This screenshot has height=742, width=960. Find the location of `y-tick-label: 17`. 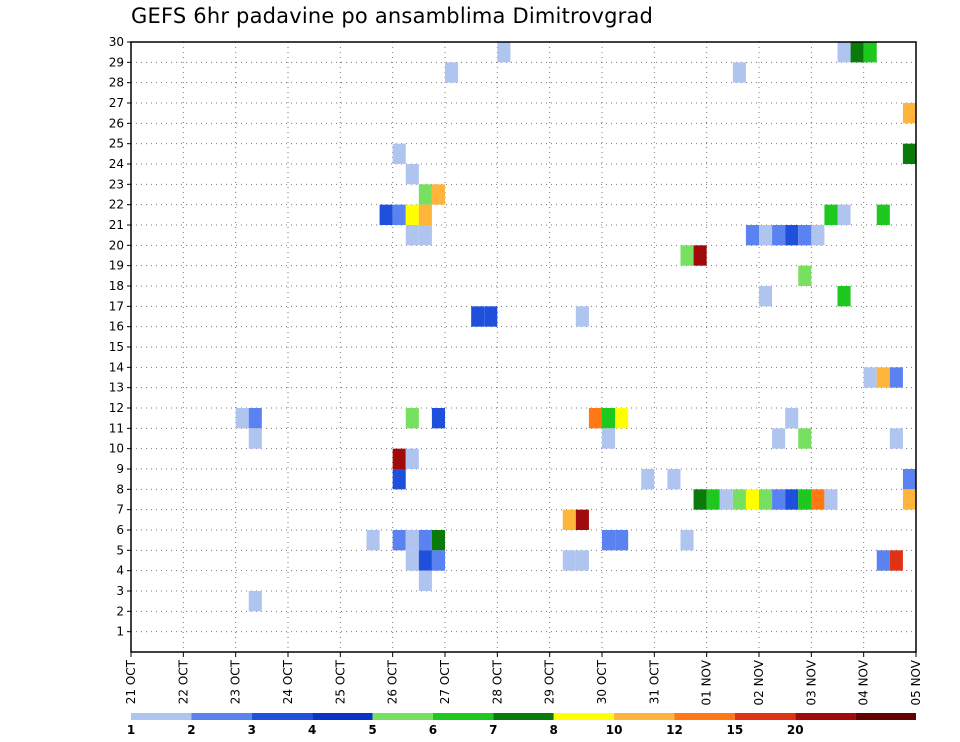

y-tick-label: 17 is located at coordinates (116, 306).